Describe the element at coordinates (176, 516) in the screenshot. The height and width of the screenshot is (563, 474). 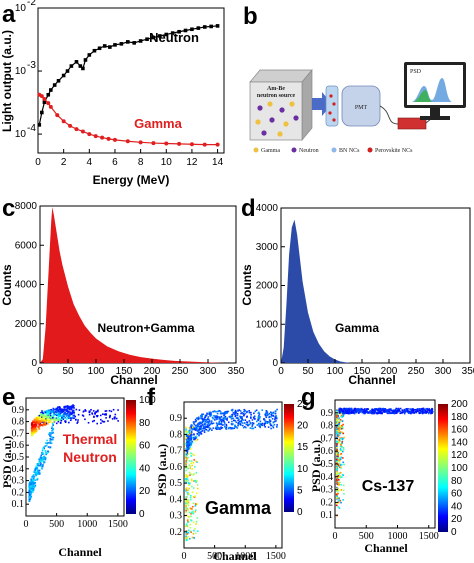
I see `f-y-tick-label: 0.3` at that location.